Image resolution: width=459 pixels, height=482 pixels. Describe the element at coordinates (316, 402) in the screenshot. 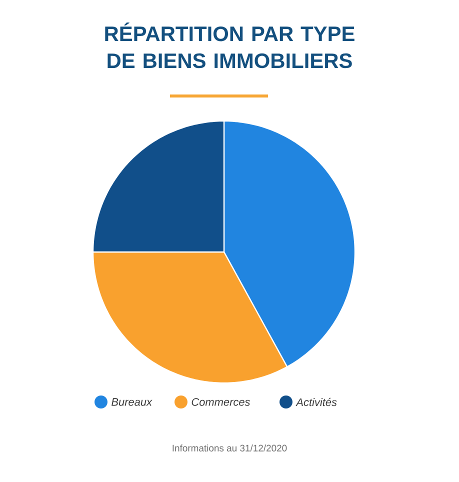

I see `legend-label: Activités` at that location.